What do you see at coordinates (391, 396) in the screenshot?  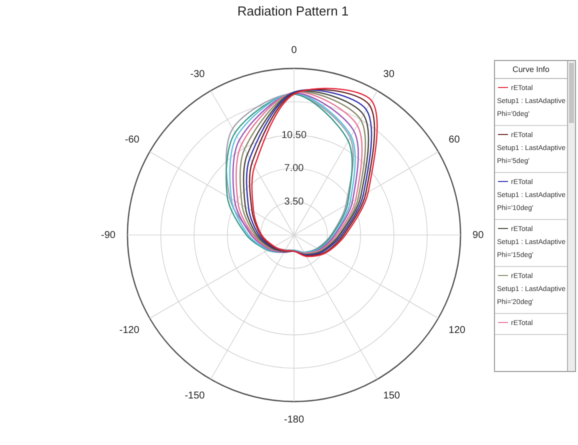 I see `spoke-label: 150` at bounding box center [391, 396].